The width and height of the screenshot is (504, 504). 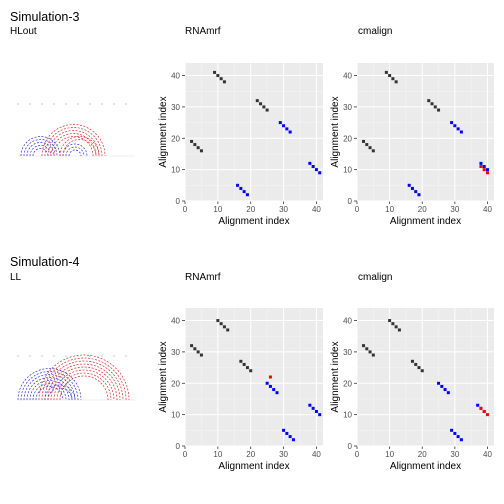 What do you see at coordinates (347, 170) in the screenshot?
I see `y-tick-label: 10` at bounding box center [347, 170].